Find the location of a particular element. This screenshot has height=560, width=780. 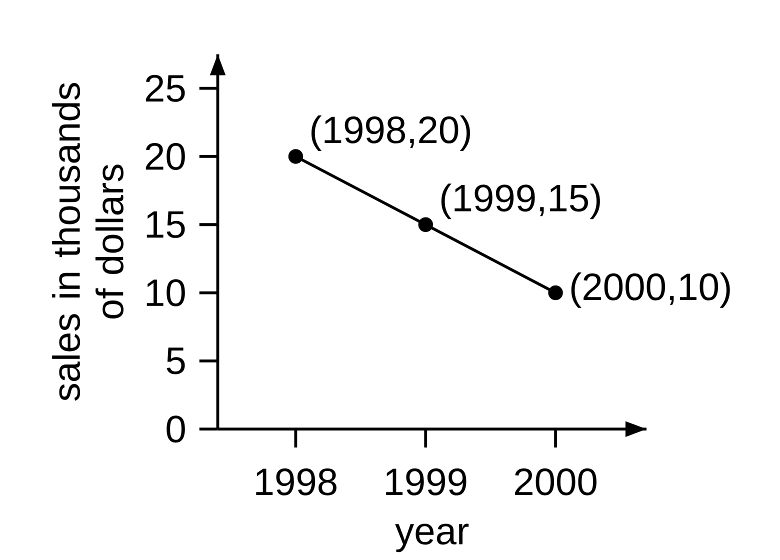

y-tick-label: 10 is located at coordinates (165, 292).